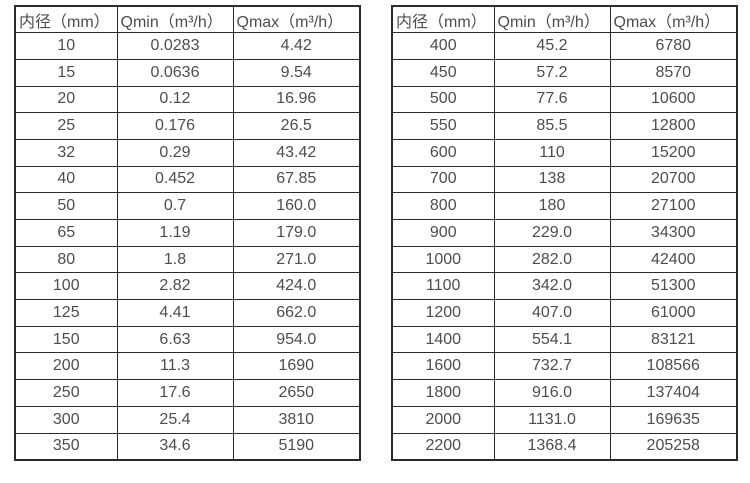 The width and height of the screenshot is (750, 483). What do you see at coordinates (66, 286) in the screenshot?
I see `table-cell: 100` at bounding box center [66, 286].